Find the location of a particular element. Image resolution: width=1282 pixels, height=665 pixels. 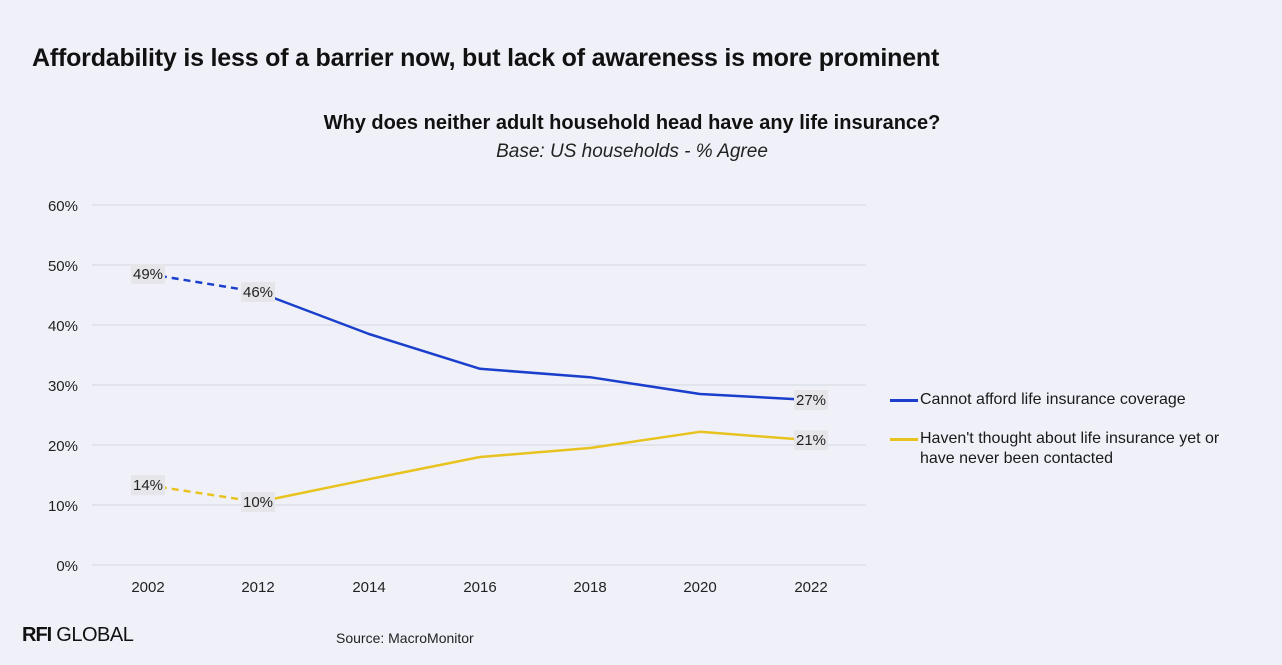

x-tick-label: 2016 is located at coordinates (479, 587).